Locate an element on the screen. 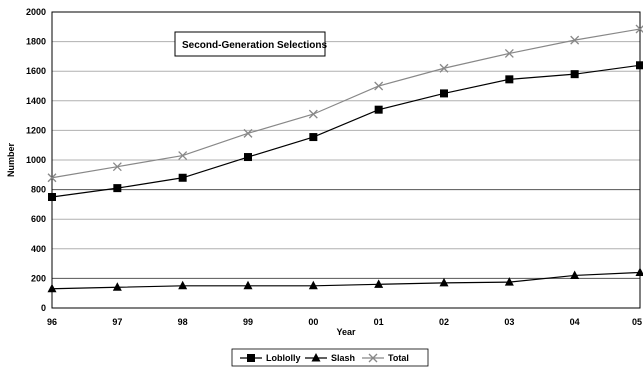  y-tick-label-2000: 2000 is located at coordinates (36, 12).